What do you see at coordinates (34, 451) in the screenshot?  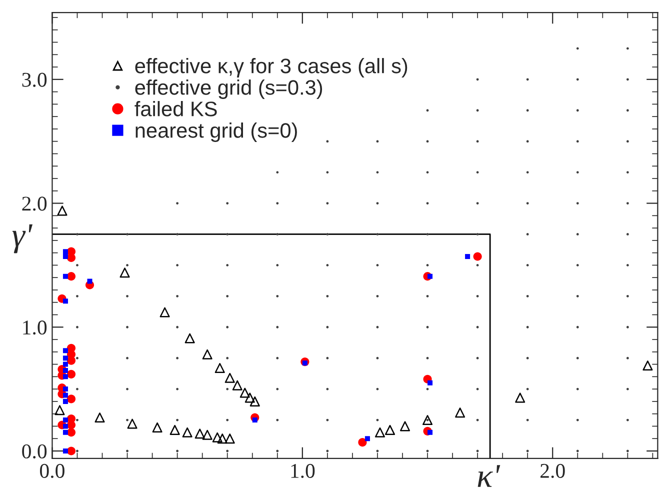 I see `y-tick-label: 0.0` at bounding box center [34, 451].